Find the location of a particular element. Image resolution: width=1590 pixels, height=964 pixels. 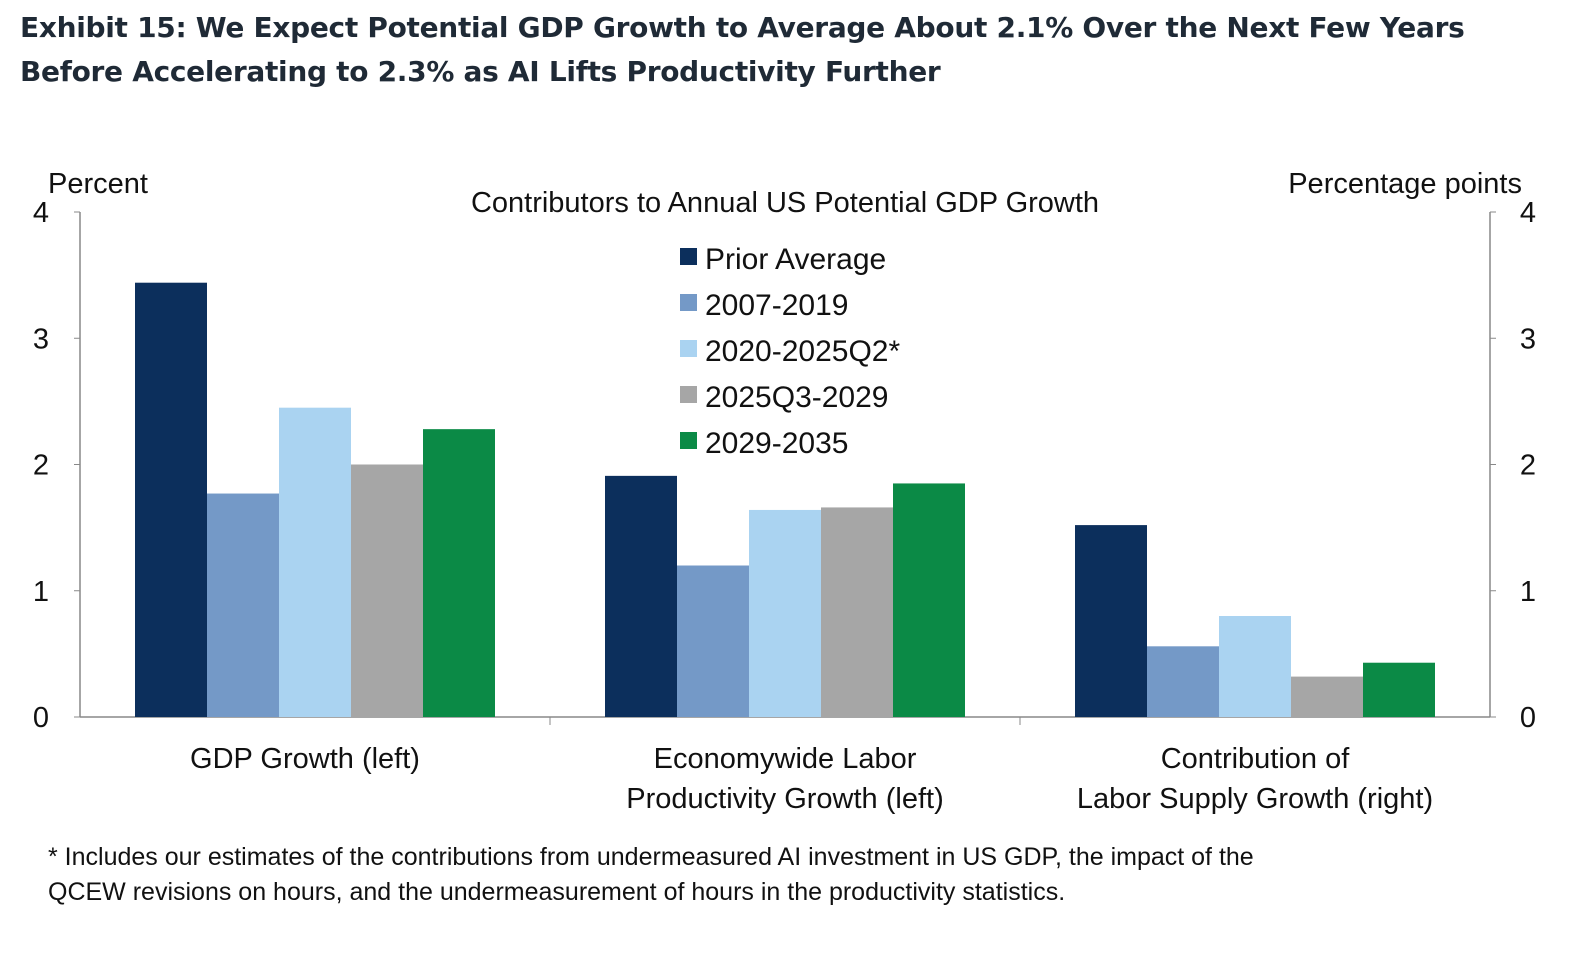

left-tick-label: 0 is located at coordinates (41, 718).